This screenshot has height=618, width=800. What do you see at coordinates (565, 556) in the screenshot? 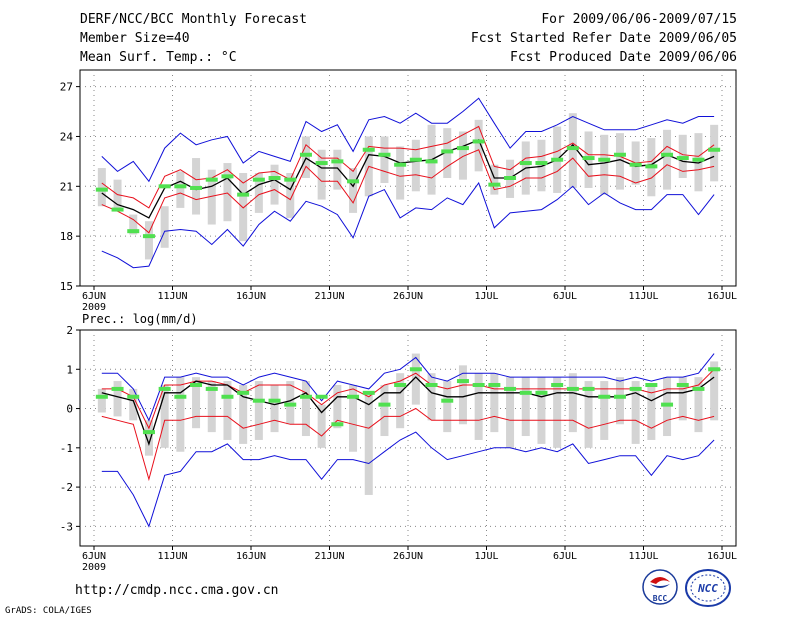
I see `x-tick-label: 6JUL` at bounding box center [565, 556].